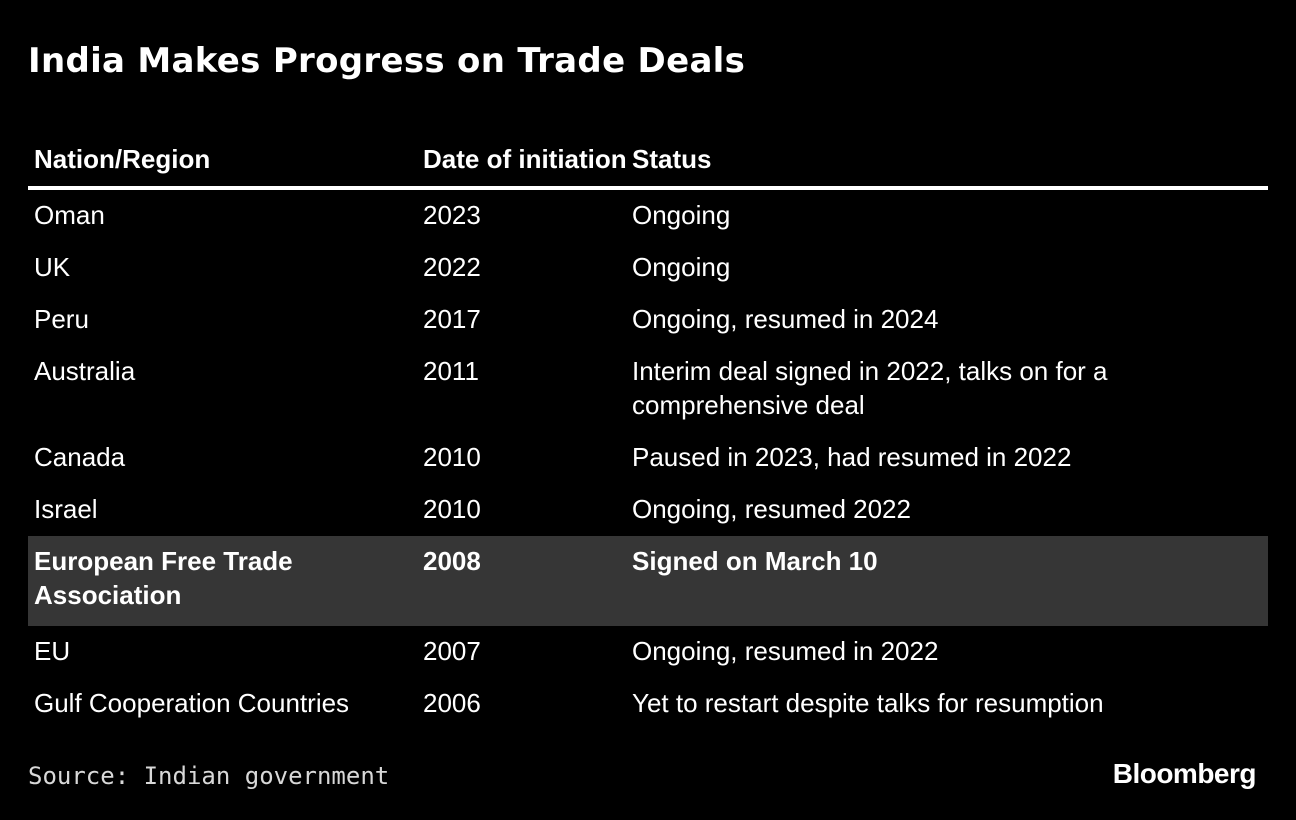 The image size is (1296, 820). I want to click on cell-nation: Oman, so click(69, 215).